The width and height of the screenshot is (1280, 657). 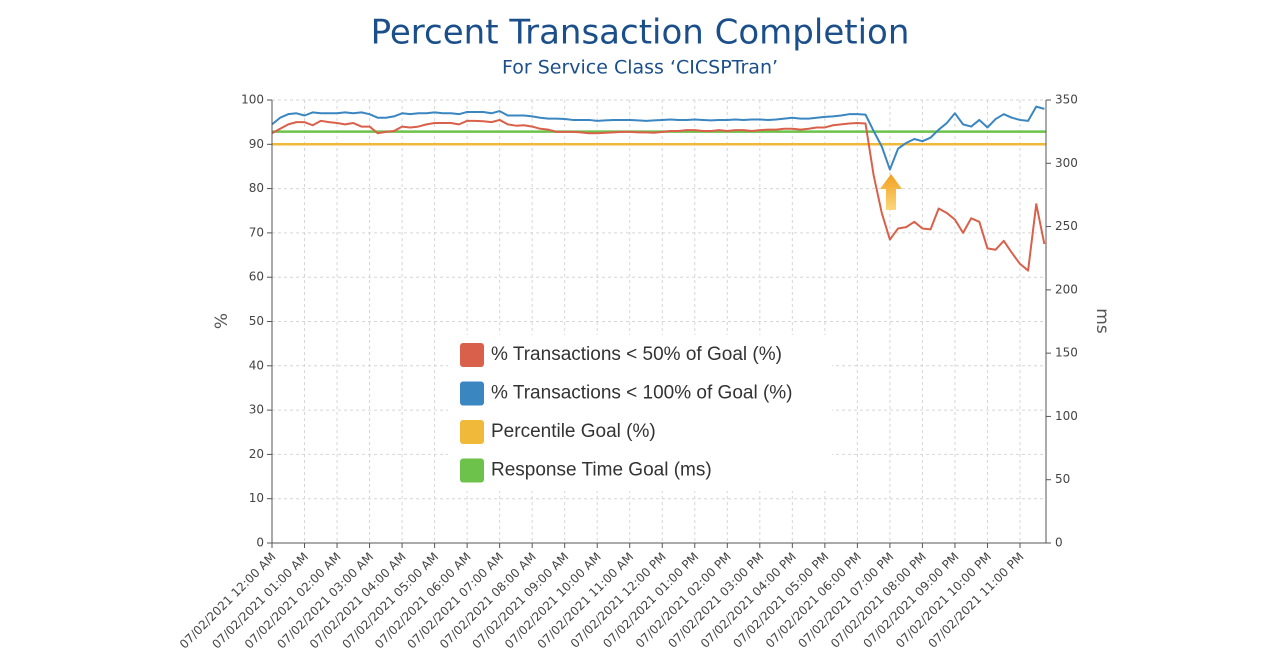 I want to click on y-axis-label: %, so click(x=222, y=321).